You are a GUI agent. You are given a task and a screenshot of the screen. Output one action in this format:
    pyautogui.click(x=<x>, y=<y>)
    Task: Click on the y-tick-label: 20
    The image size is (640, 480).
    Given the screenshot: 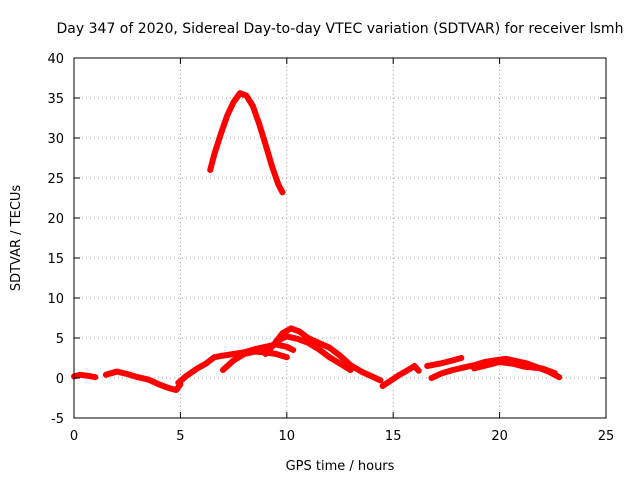 What is the action you would take?
    pyautogui.click(x=55, y=219)
    